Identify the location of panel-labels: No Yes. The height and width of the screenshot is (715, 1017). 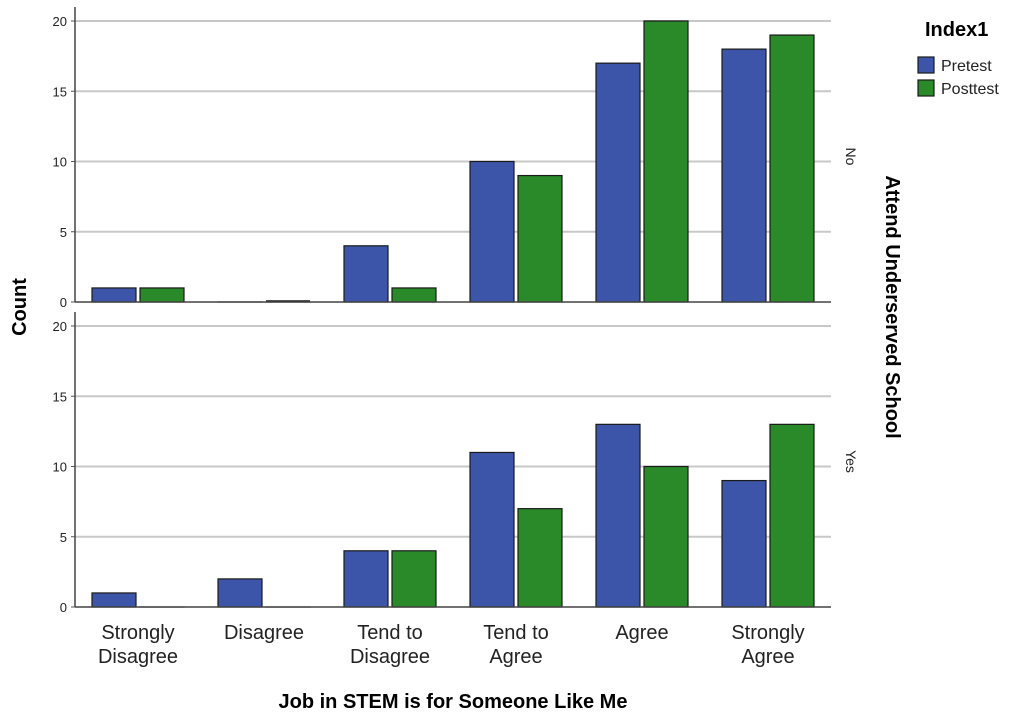
(851, 310).